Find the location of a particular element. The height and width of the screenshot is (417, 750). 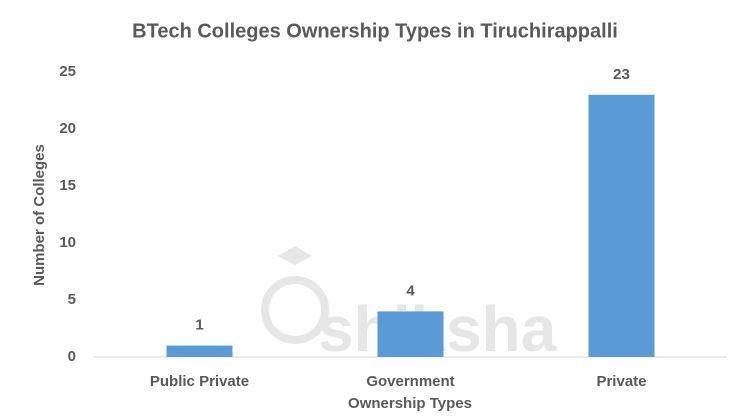

data-label: 4 is located at coordinates (410, 290).